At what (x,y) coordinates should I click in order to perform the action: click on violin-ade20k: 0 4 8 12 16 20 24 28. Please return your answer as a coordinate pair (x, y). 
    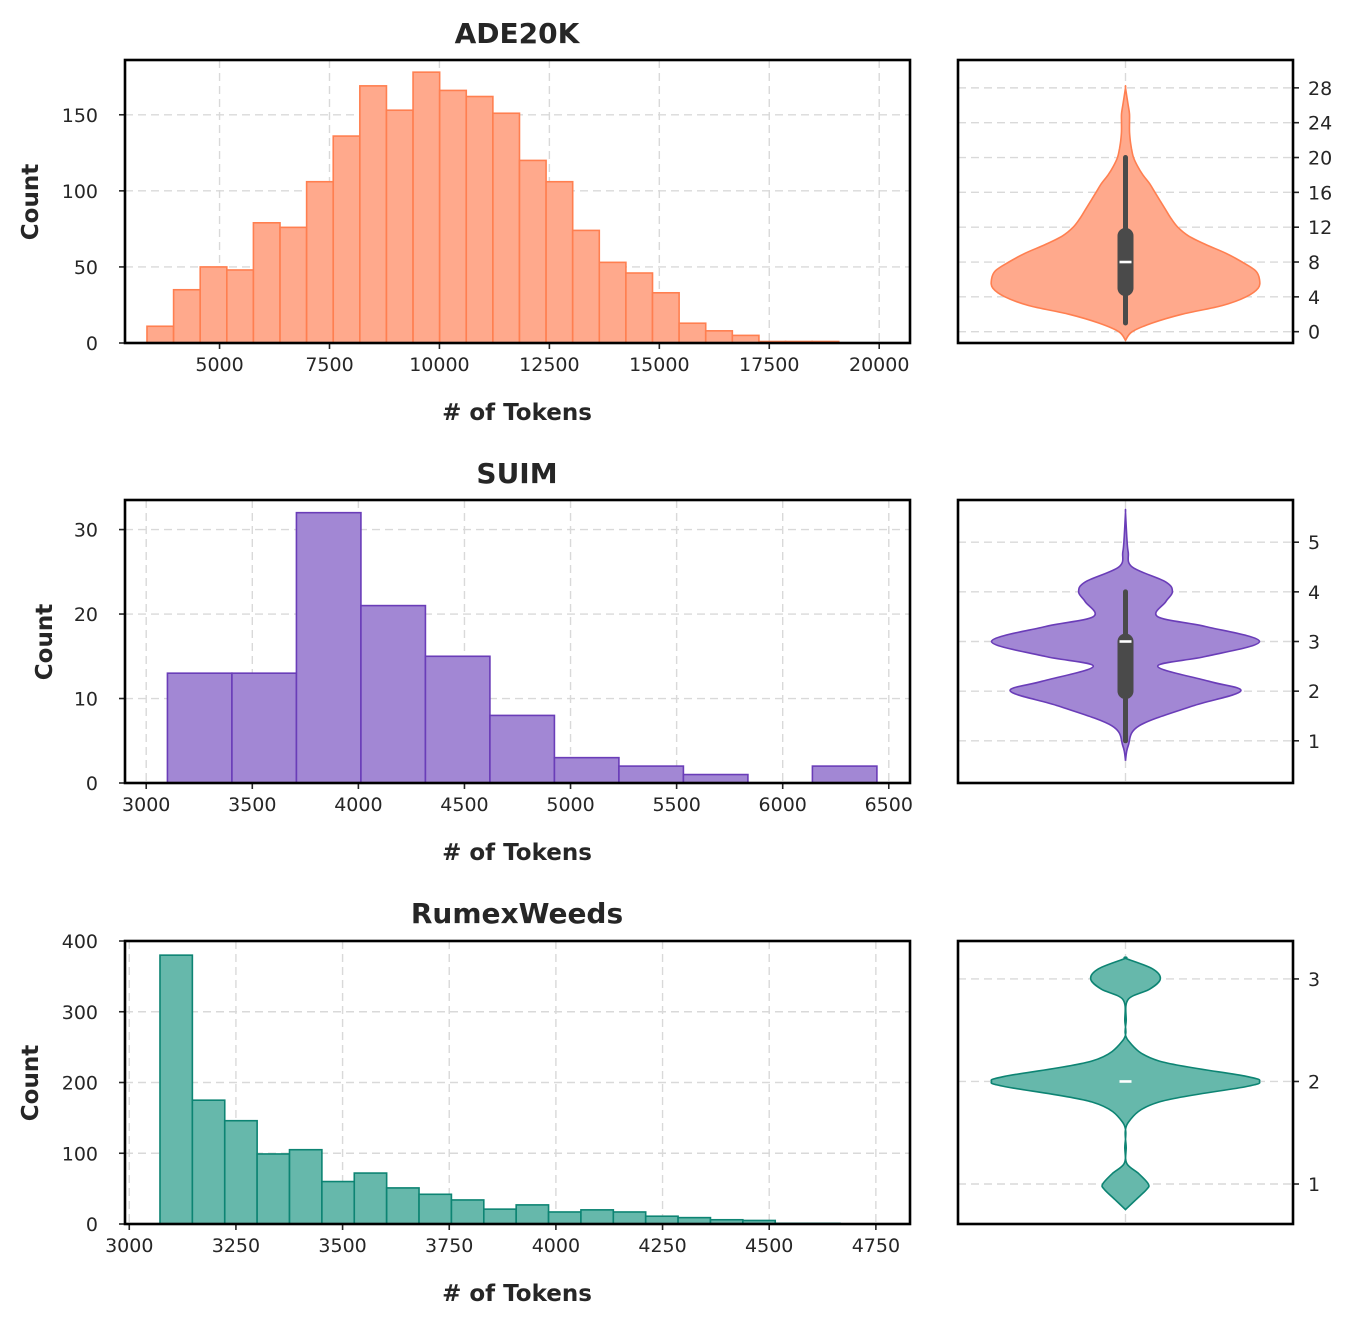
    Looking at the image, I should click on (1144, 201).